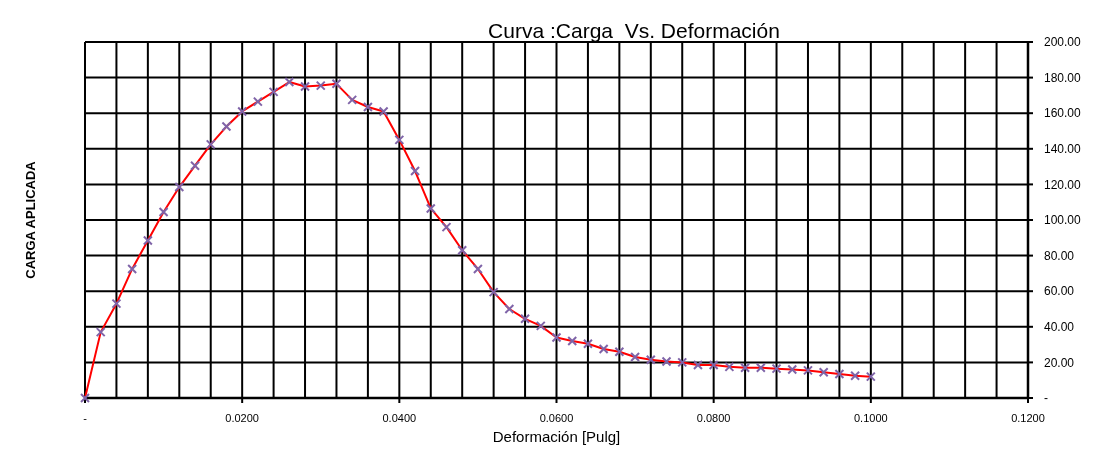 This screenshot has height=455, width=1094. I want to click on y-tick-label: 140.00, so click(1063, 149).